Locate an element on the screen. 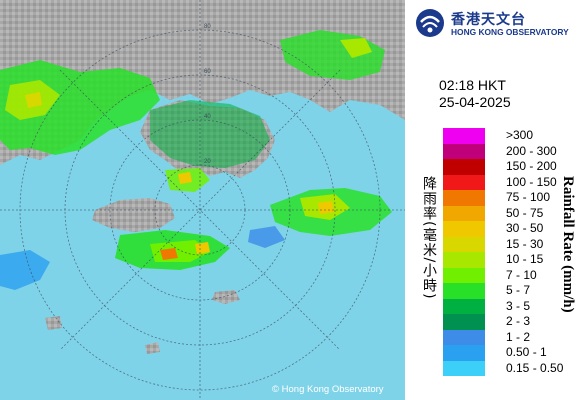  legend-label: 15 - 30 is located at coordinates (525, 243).